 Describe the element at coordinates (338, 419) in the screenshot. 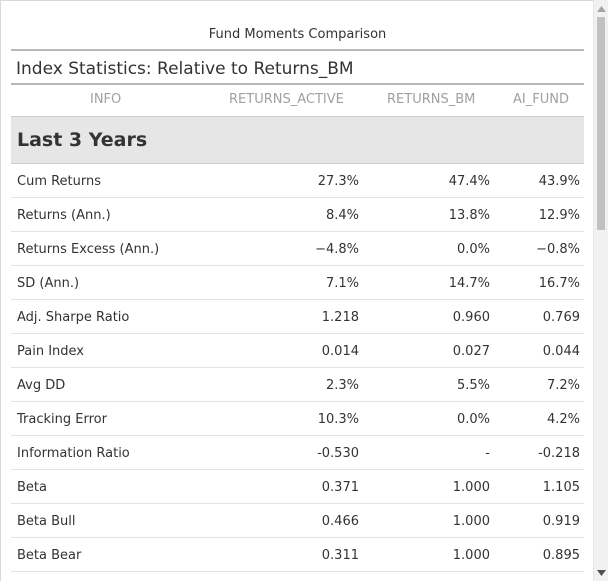

I see `returns-active-value: 10.3%` at that location.